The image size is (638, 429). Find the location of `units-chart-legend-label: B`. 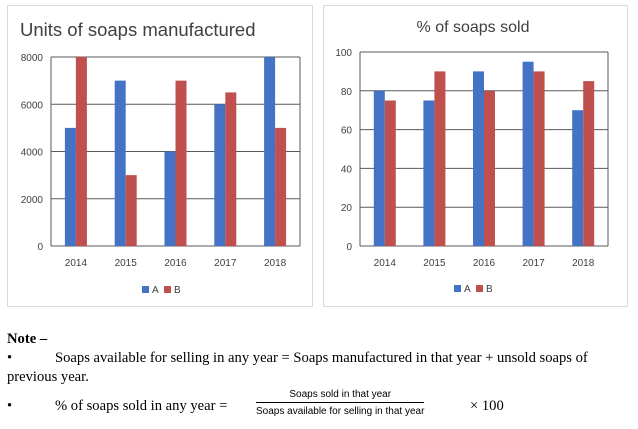

units-chart-legend-label: B is located at coordinates (177, 290).